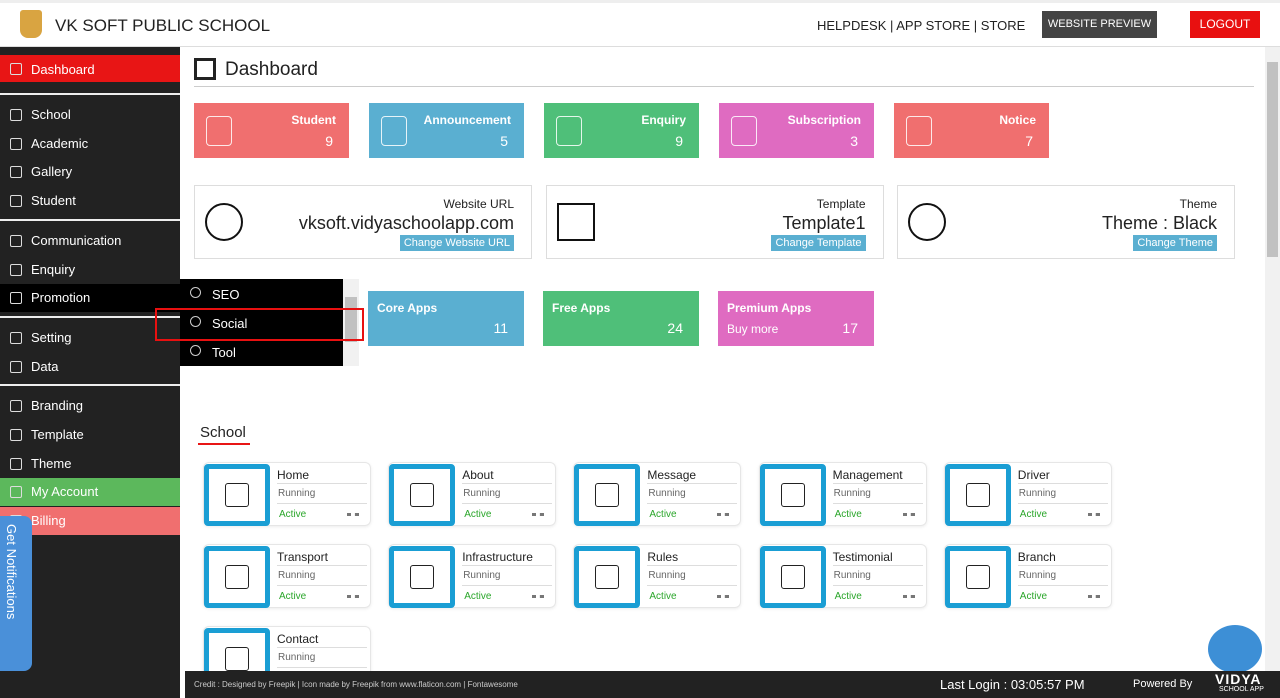  What do you see at coordinates (1017, 120) in the screenshot?
I see `stat-label: Notice` at bounding box center [1017, 120].